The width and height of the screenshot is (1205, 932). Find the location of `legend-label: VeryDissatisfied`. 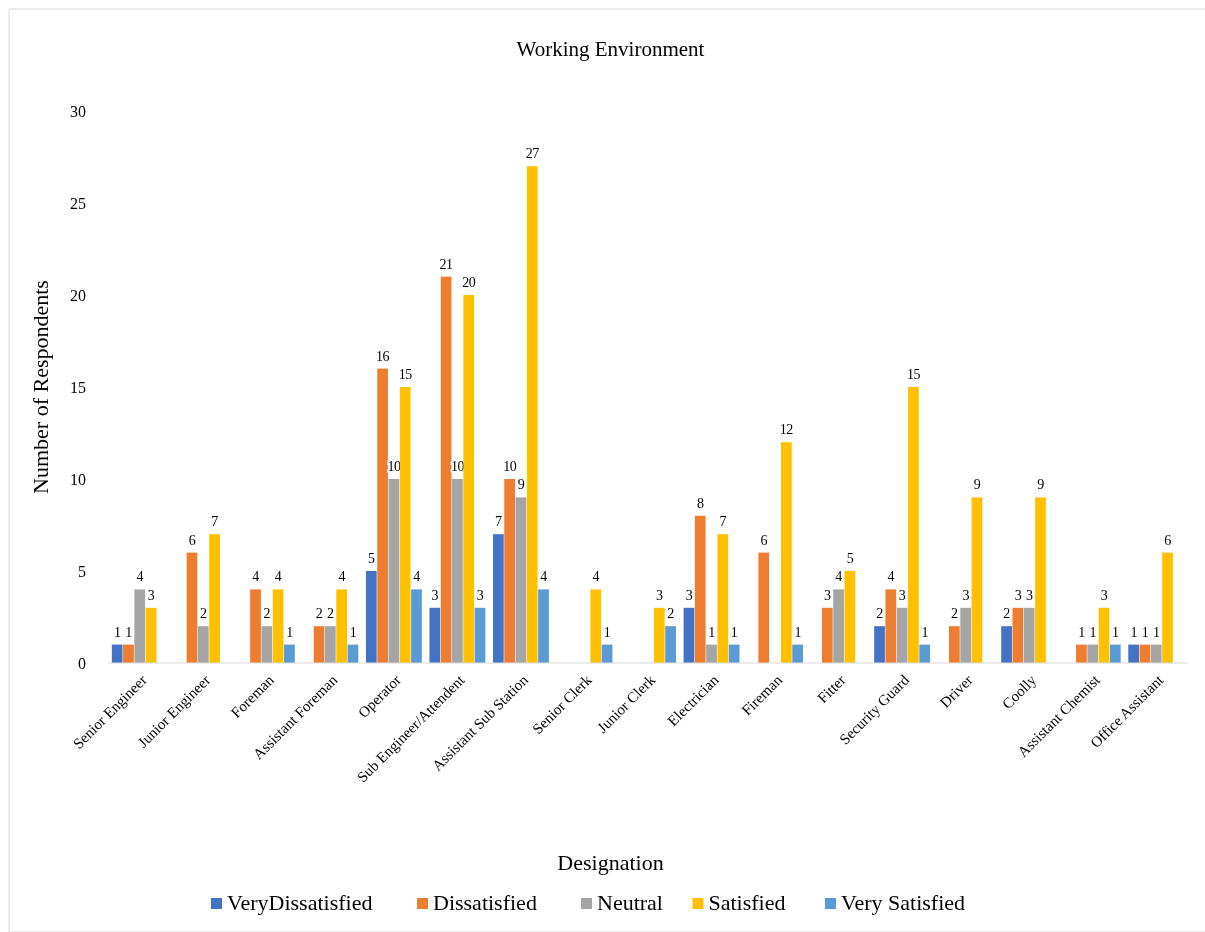

legend-label: VeryDissatisfied is located at coordinates (300, 902).